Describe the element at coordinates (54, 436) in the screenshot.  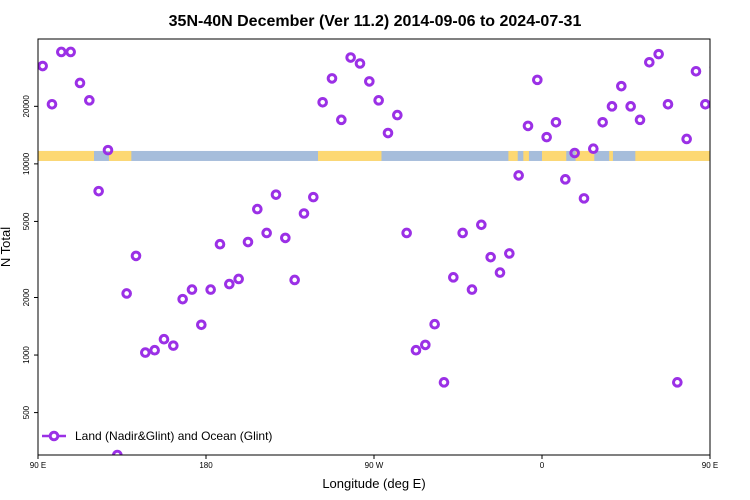
I see `legend-marker-swatch` at that location.